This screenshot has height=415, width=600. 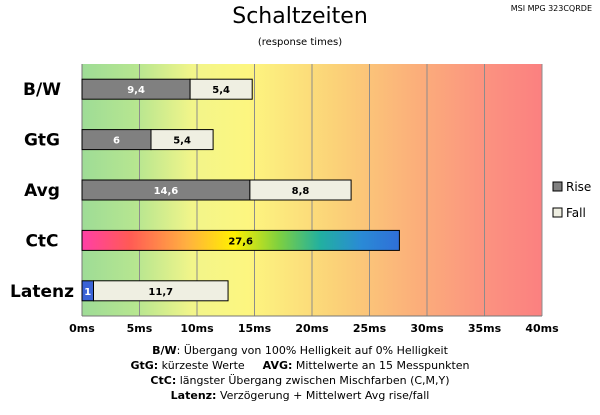 What do you see at coordinates (300, 16) in the screenshot?
I see `chart-title: Schaltzeiten` at bounding box center [300, 16].